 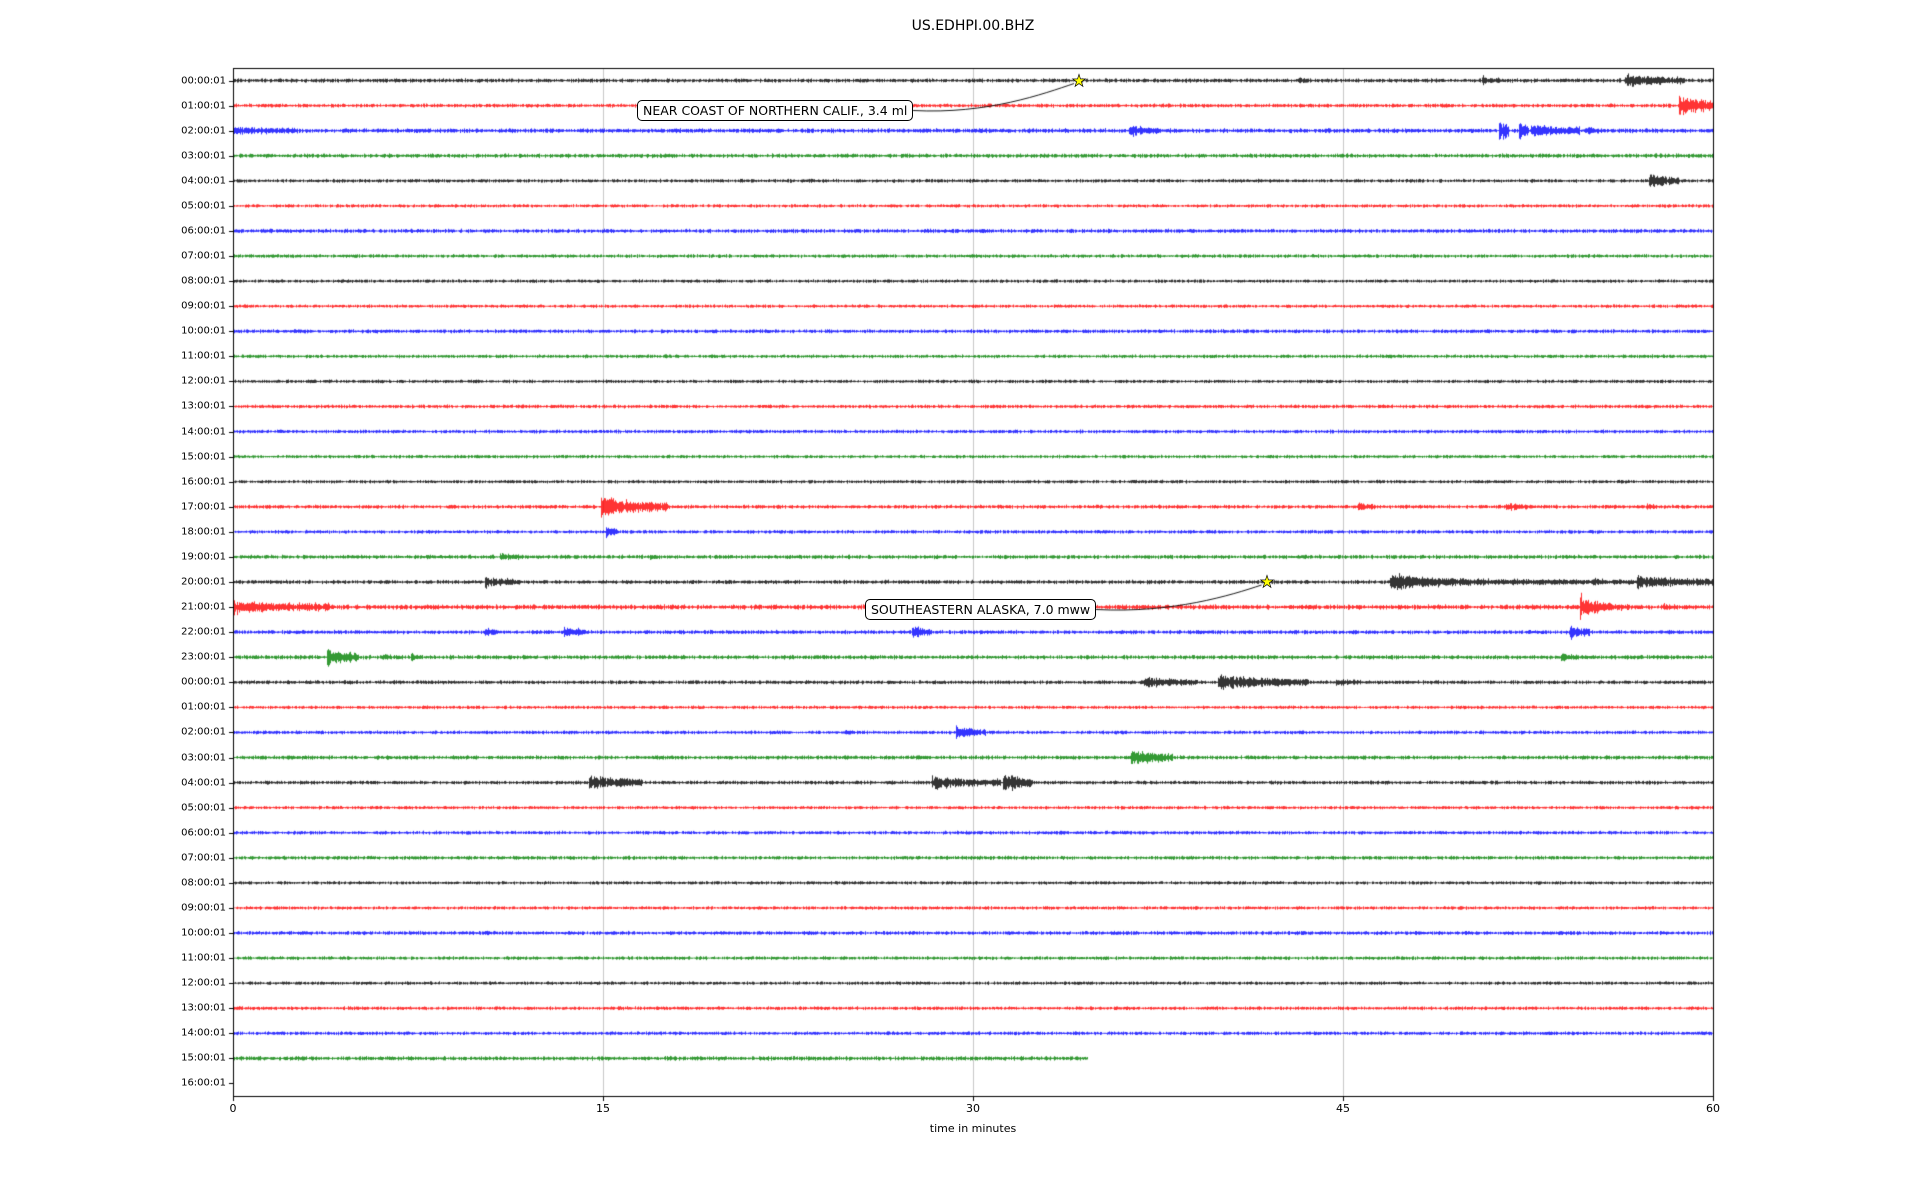 What do you see at coordinates (973, 1128) in the screenshot?
I see `x-axis-label: time in minutes` at bounding box center [973, 1128].